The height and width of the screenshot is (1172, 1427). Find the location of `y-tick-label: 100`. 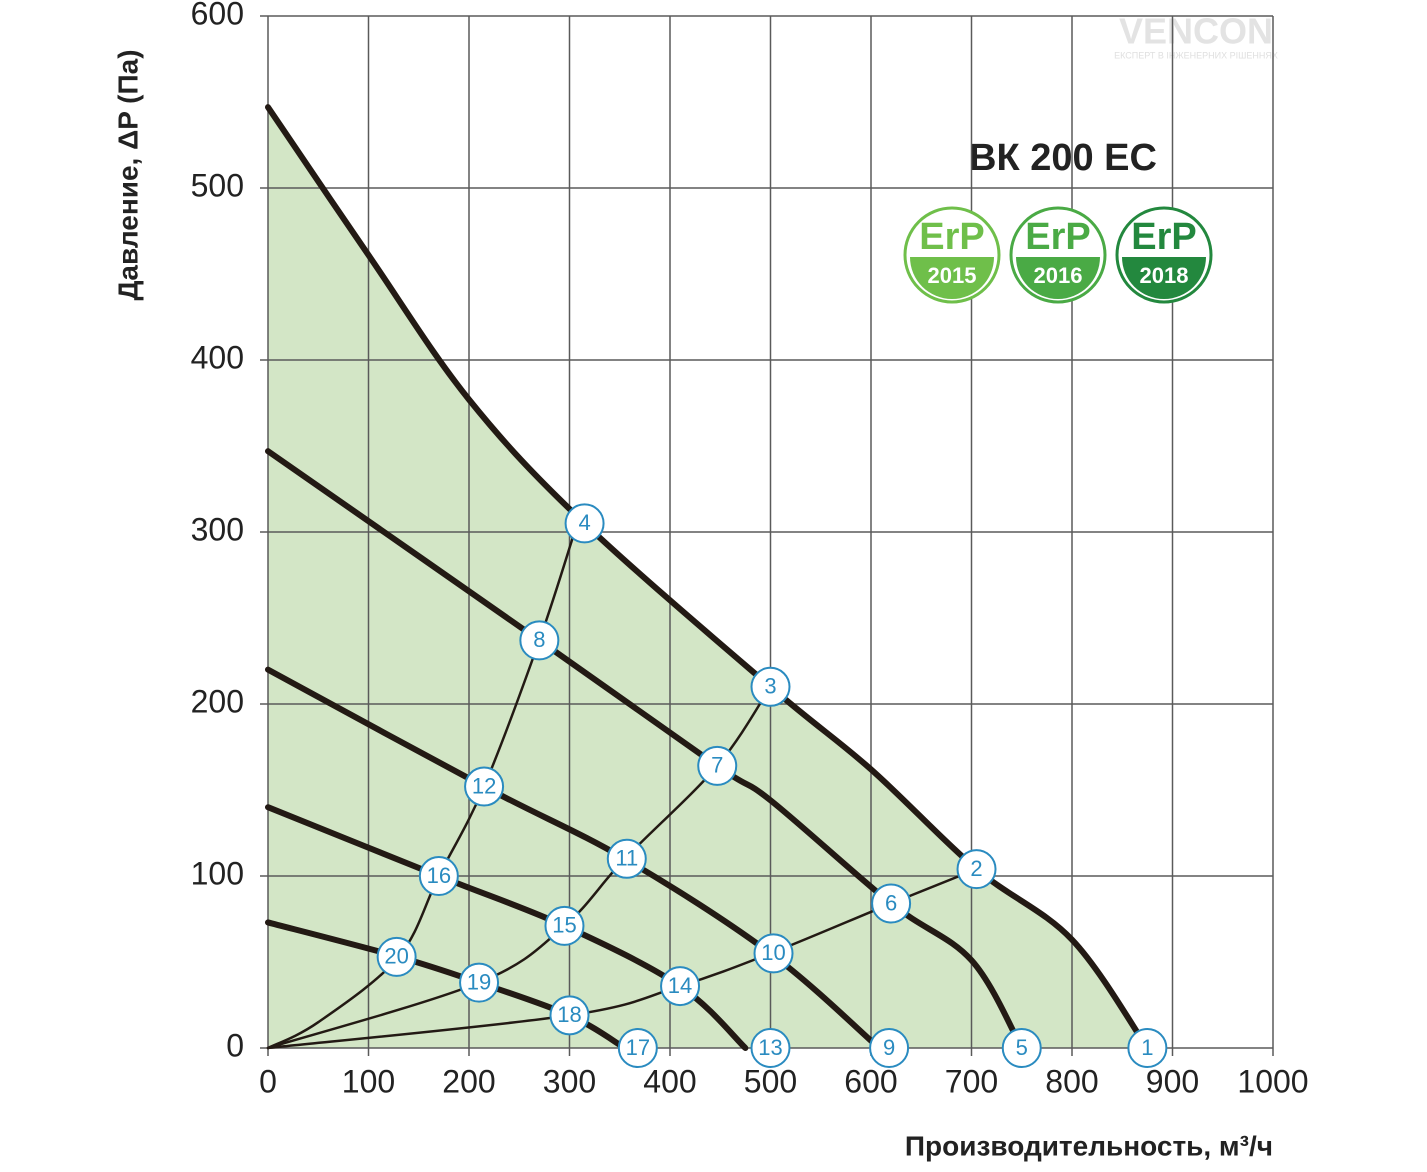

y-tick-label: 100 is located at coordinates (217, 873).